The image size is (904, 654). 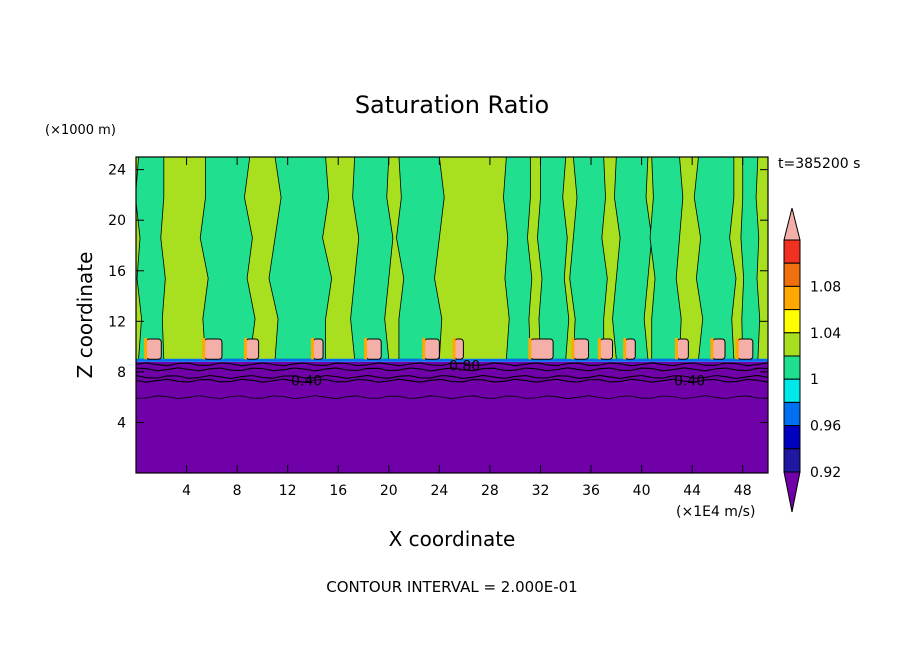 What do you see at coordinates (541, 491) in the screenshot?
I see `x-tick-label: 32` at bounding box center [541, 491].